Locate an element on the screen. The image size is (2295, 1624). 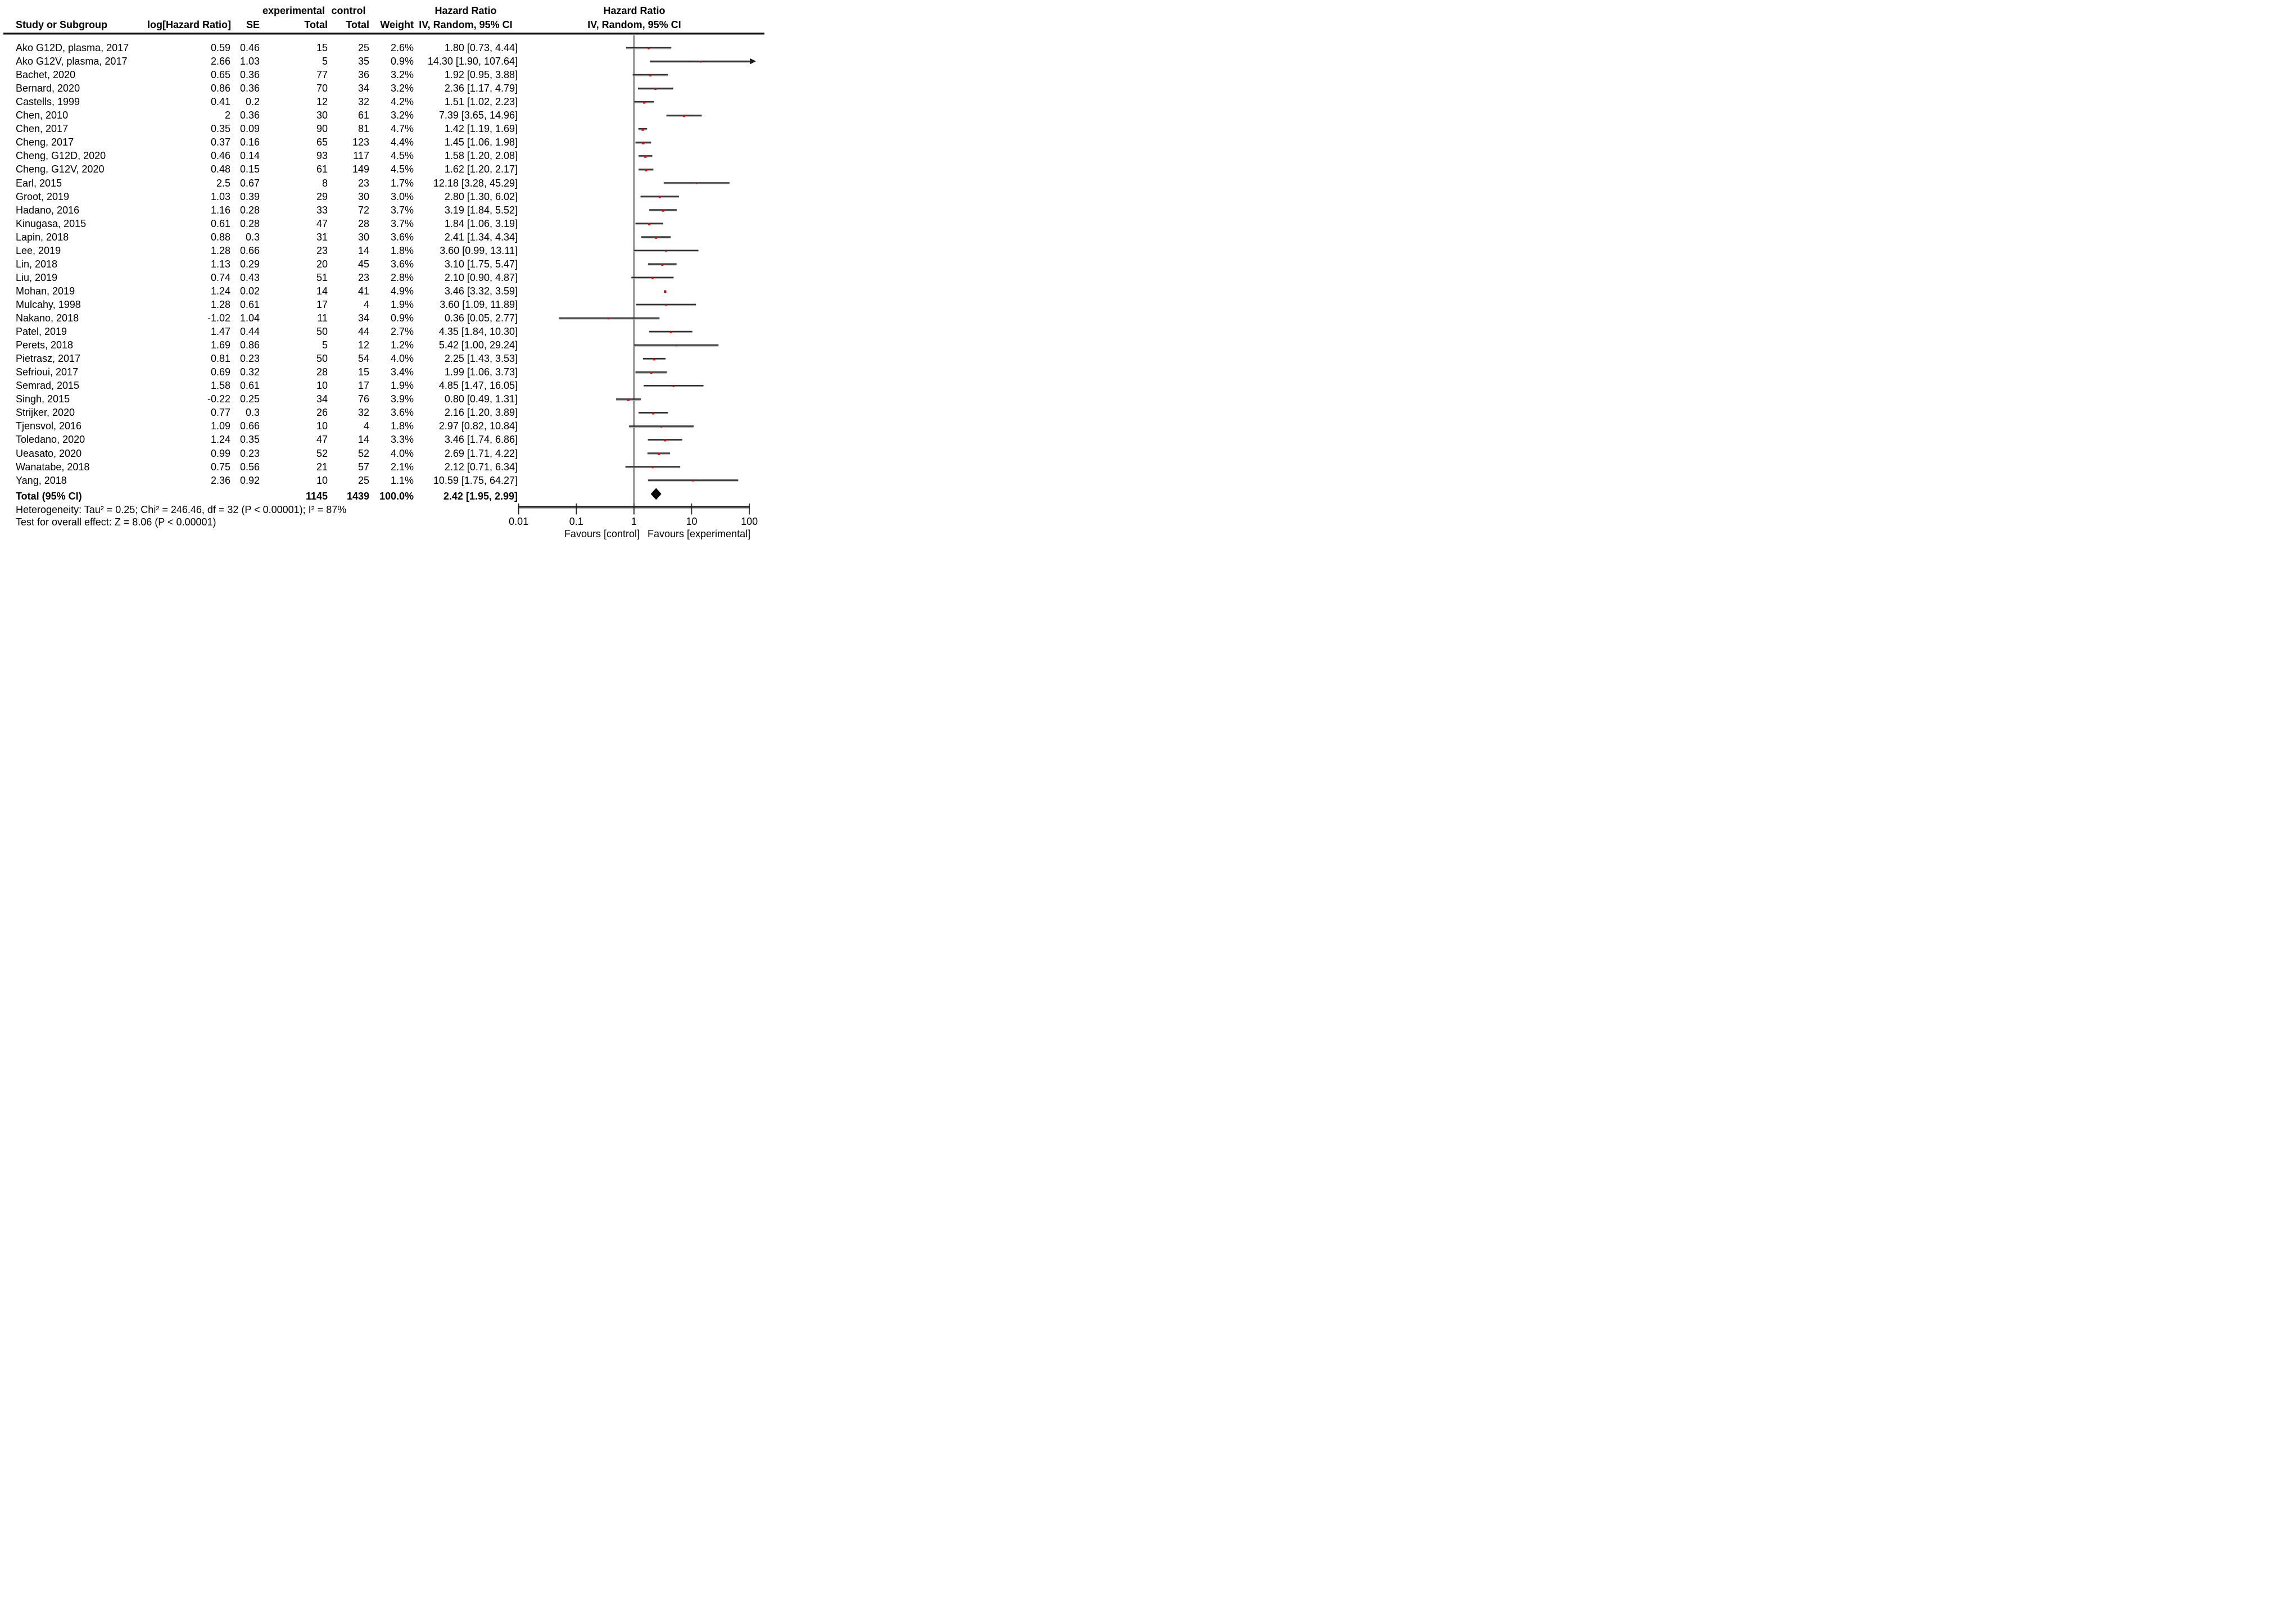
plot-header-method: IV, Random, 95% CI is located at coordinates (634, 24).